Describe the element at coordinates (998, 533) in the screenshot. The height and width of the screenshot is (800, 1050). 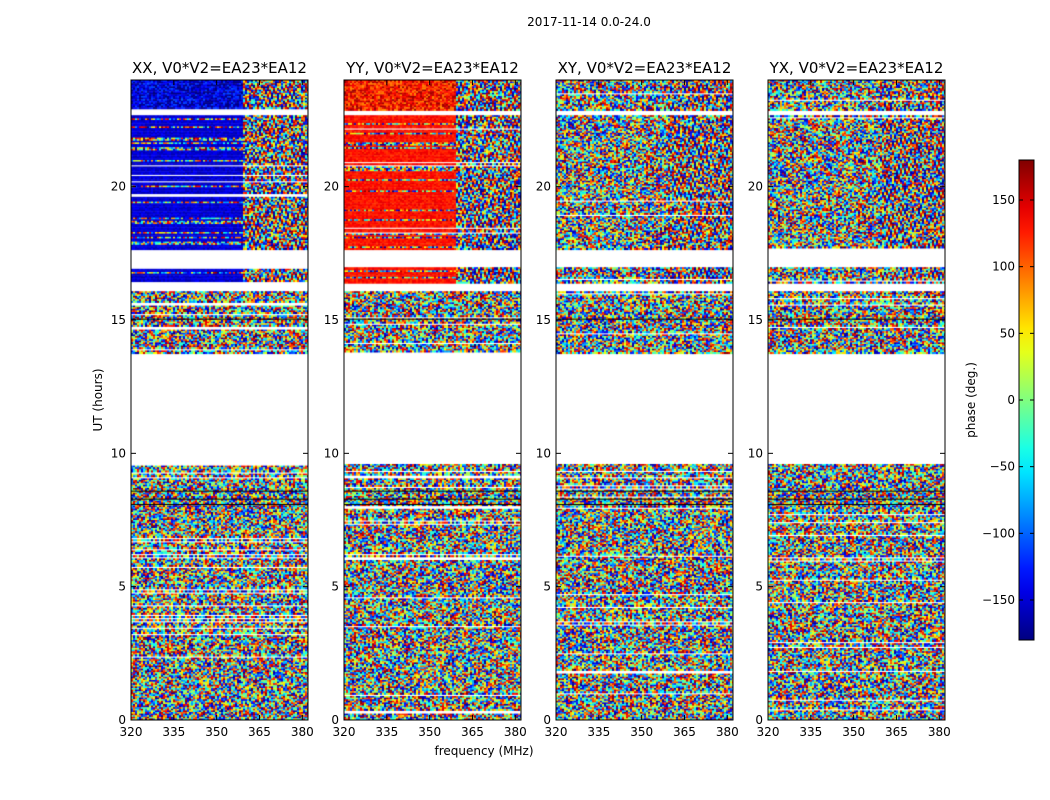
I see `colorbar-tick-label: −100` at that location.